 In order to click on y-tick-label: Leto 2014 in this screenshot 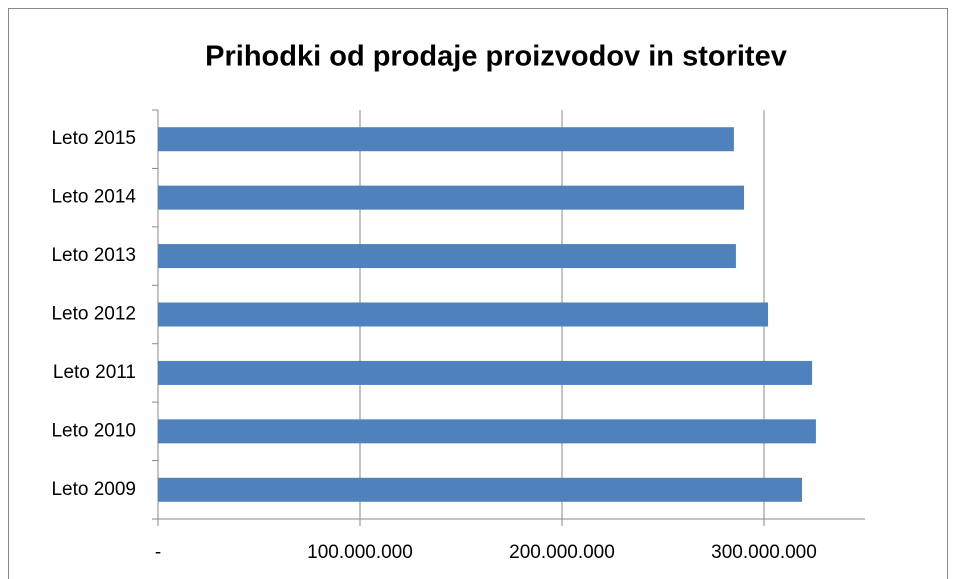, I will do `click(93, 197)`.